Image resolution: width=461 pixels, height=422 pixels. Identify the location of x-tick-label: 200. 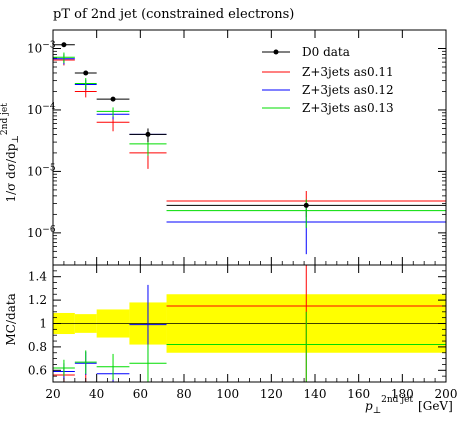
(446, 394).